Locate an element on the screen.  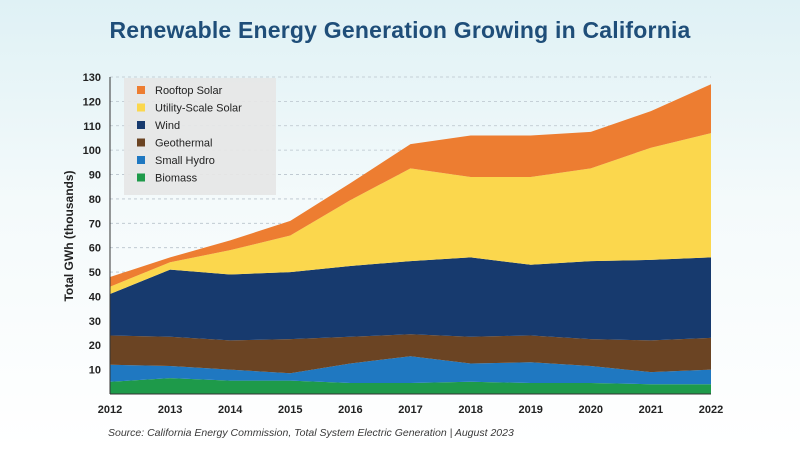
y-tick-label: 110 is located at coordinates (92, 127).